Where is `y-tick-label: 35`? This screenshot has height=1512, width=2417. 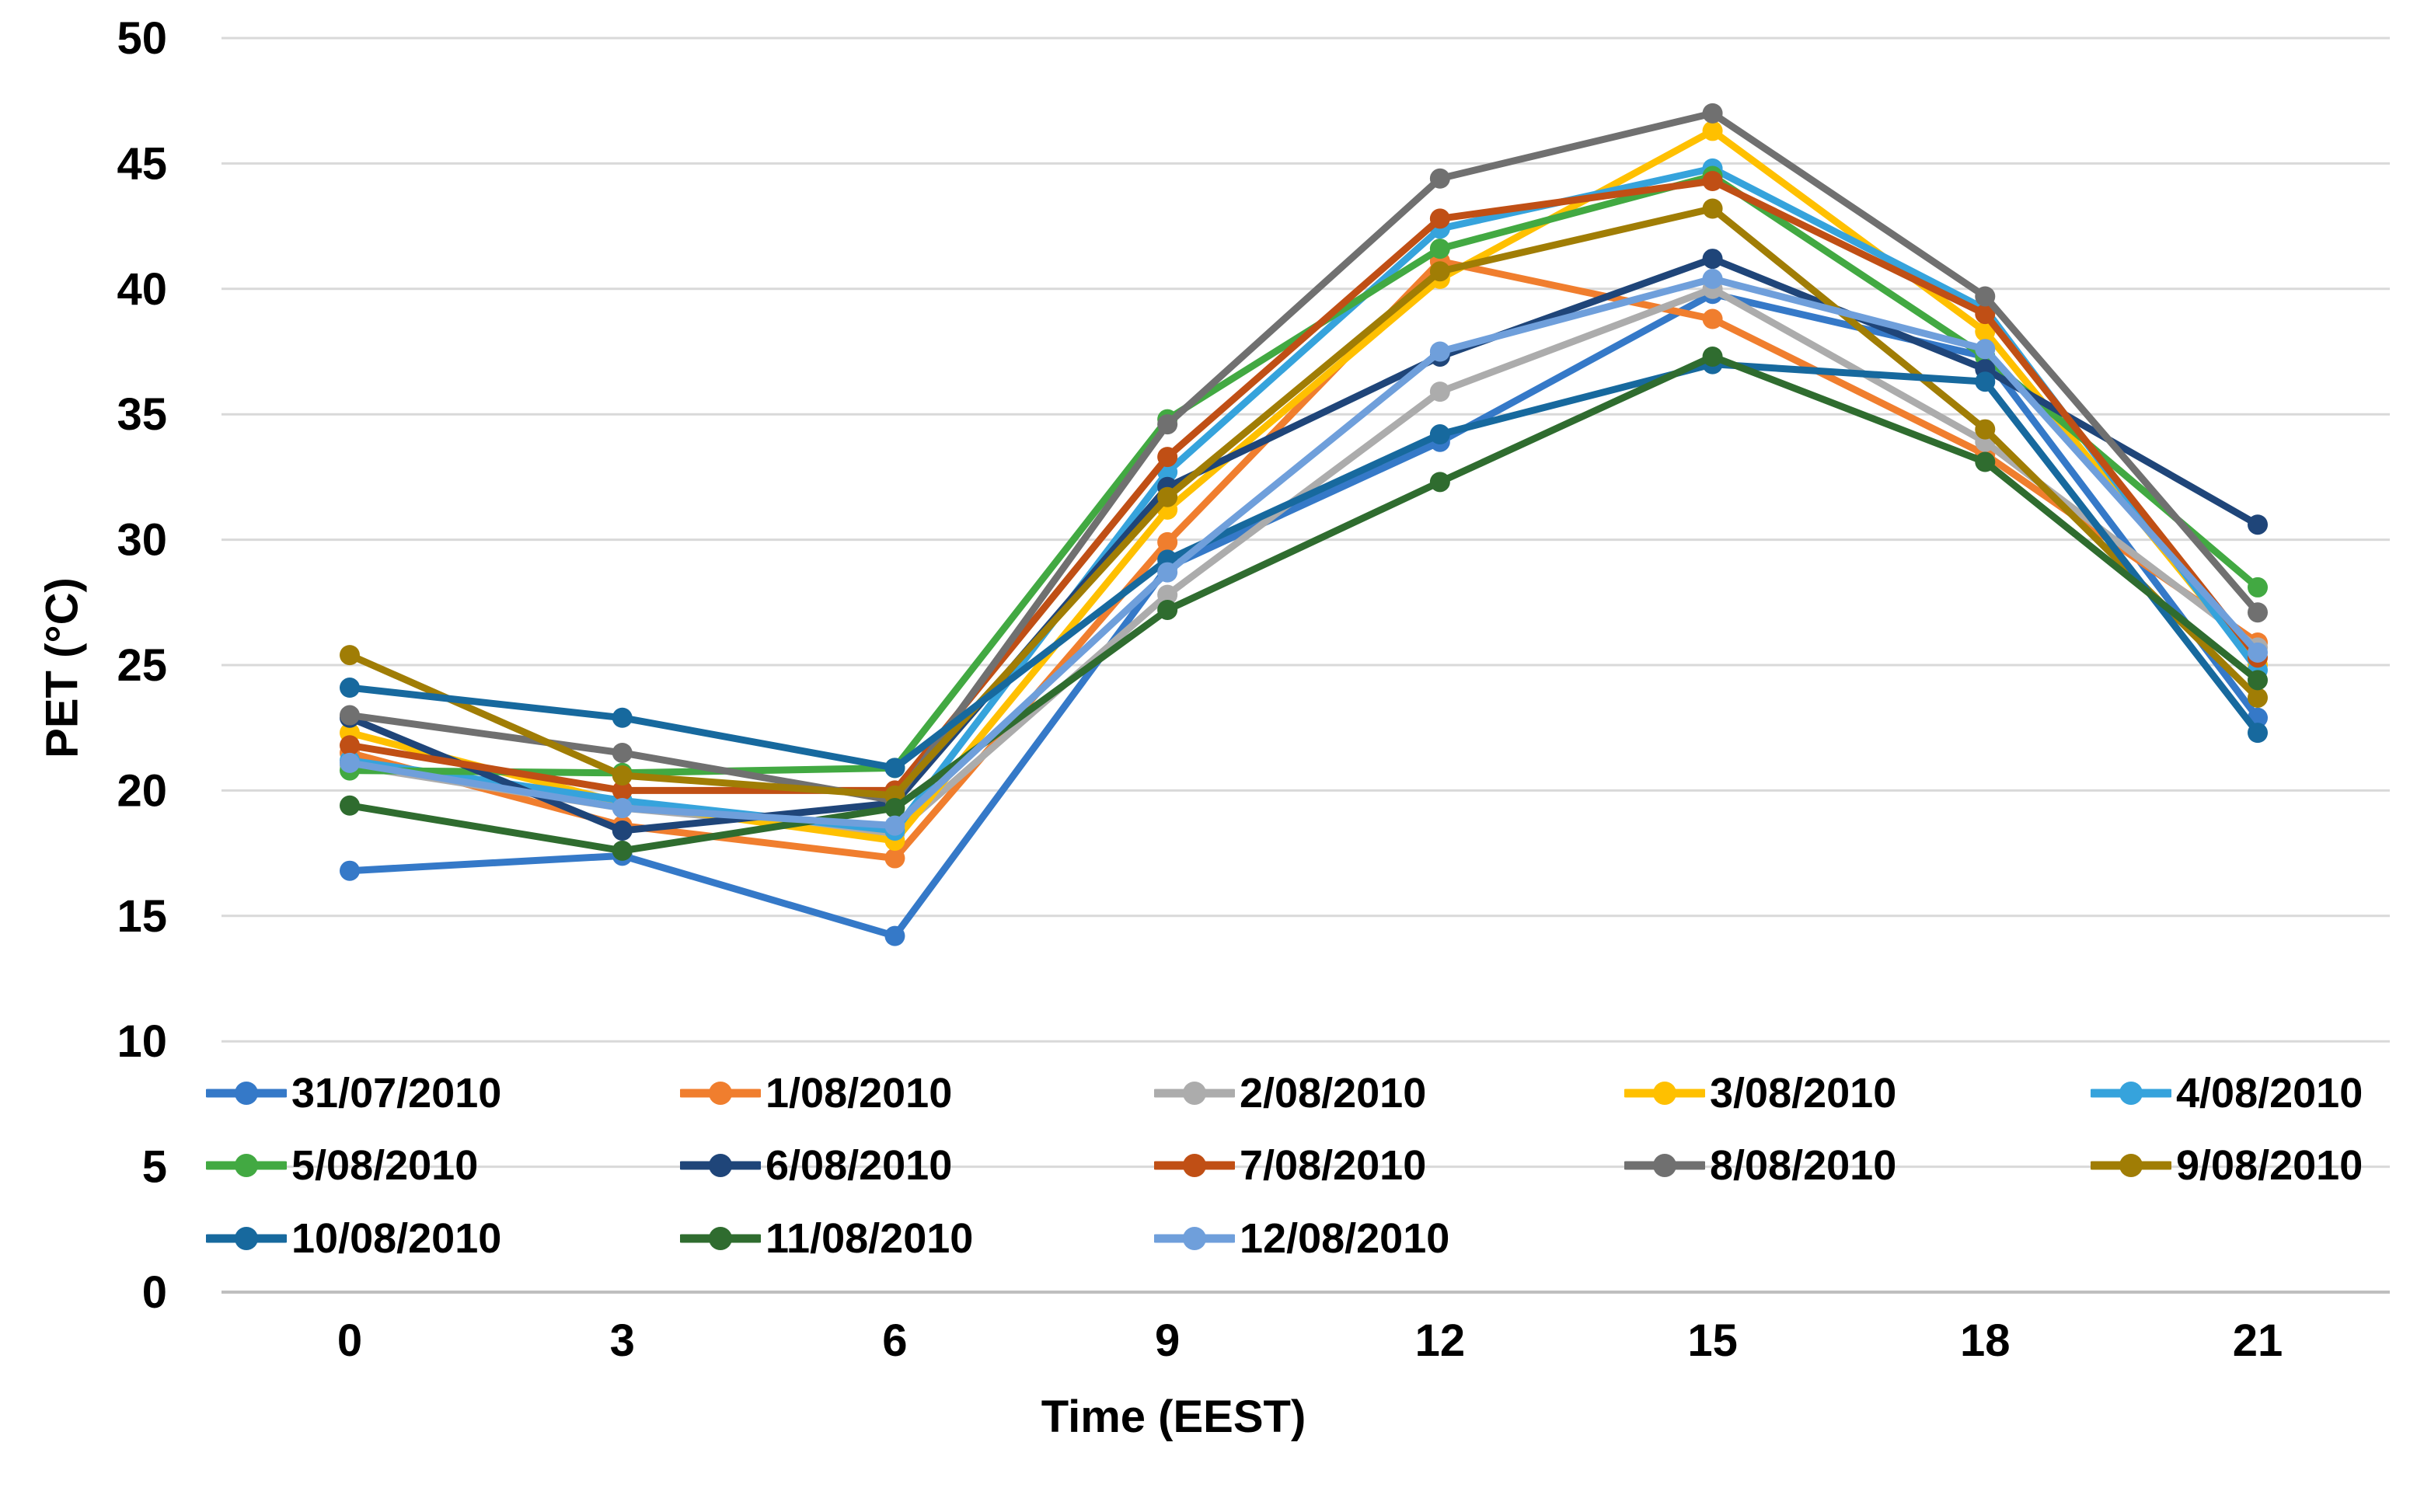 y-tick-label: 35 is located at coordinates (142, 414).